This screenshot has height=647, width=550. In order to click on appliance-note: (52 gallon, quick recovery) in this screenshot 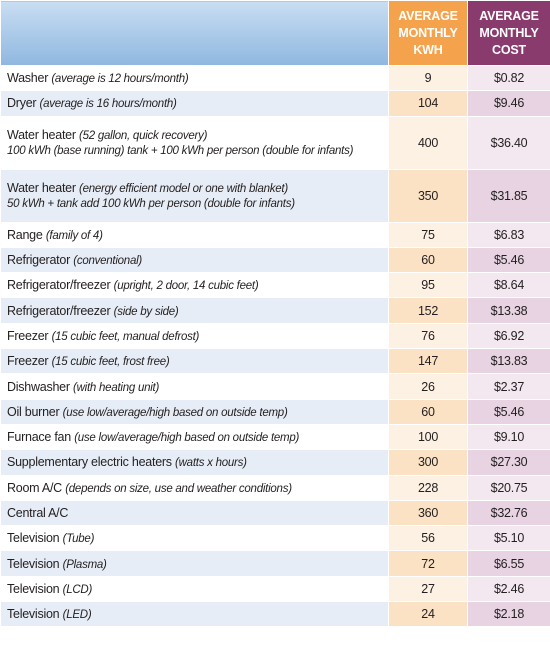, I will do `click(143, 136)`.